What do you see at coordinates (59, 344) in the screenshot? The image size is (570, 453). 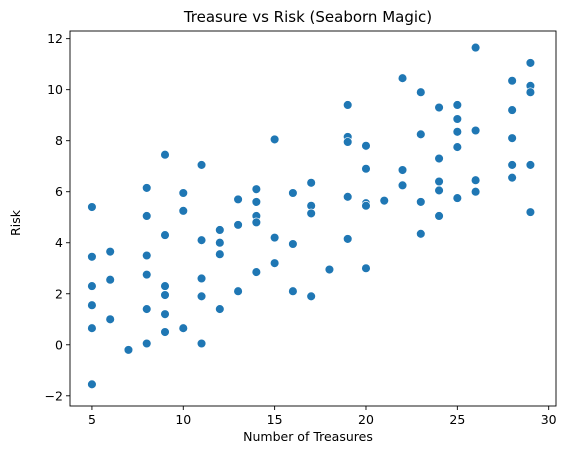 I see `y-tick-label: 0` at bounding box center [59, 344].